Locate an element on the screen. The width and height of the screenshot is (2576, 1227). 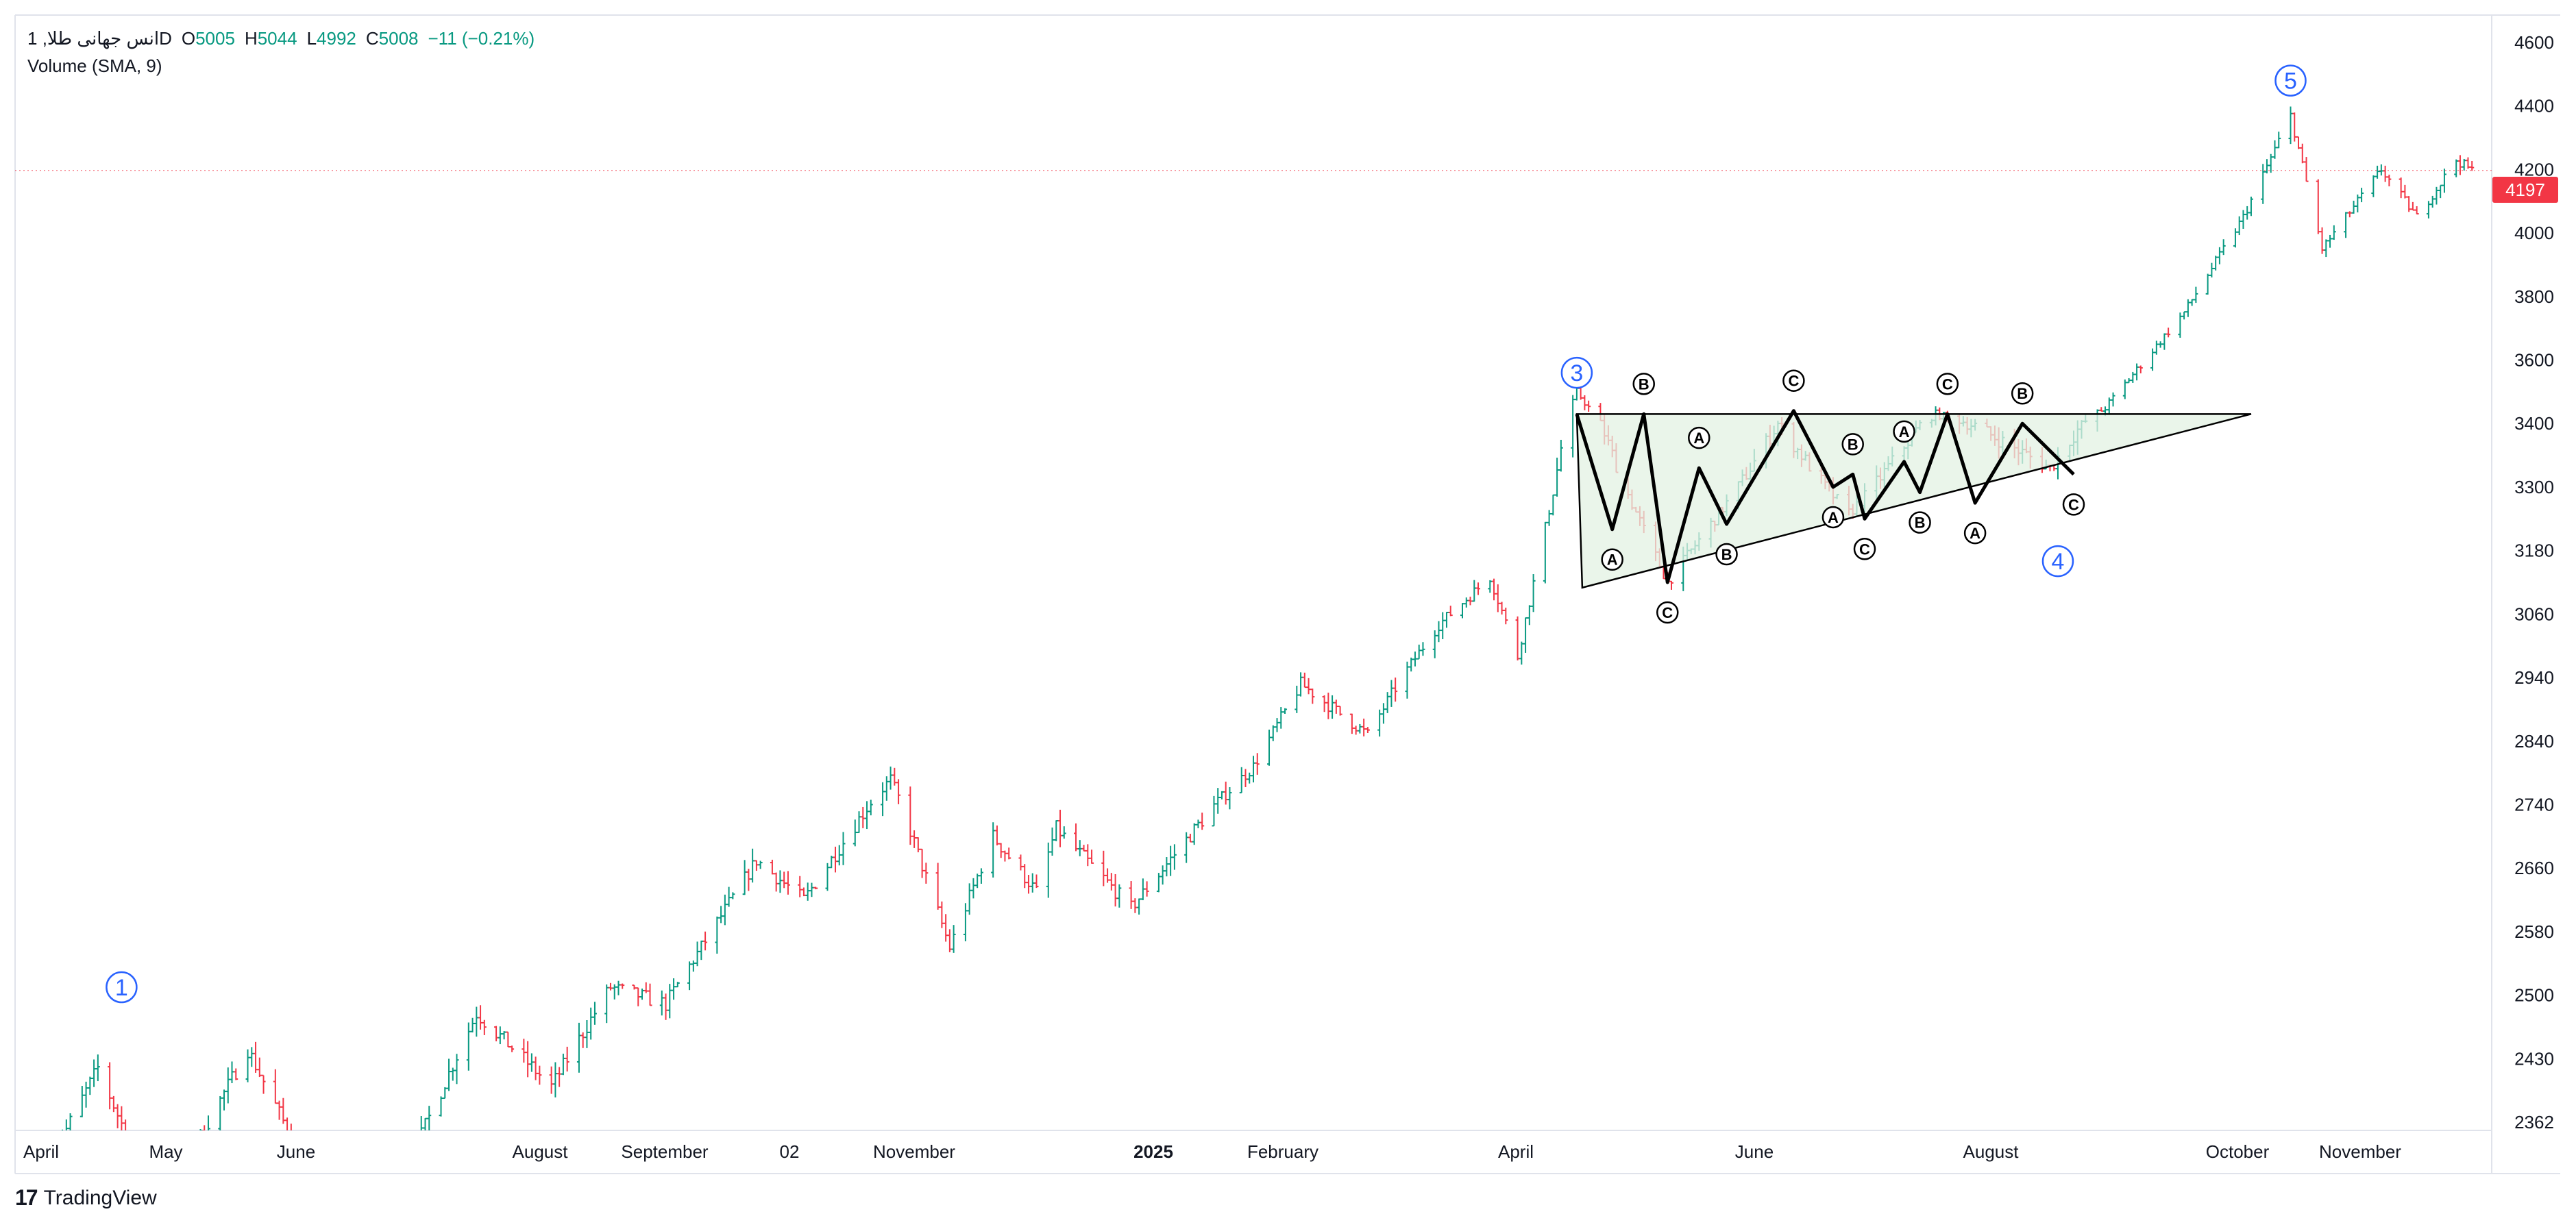
wave-label-text: 5 is located at coordinates (2291, 82).